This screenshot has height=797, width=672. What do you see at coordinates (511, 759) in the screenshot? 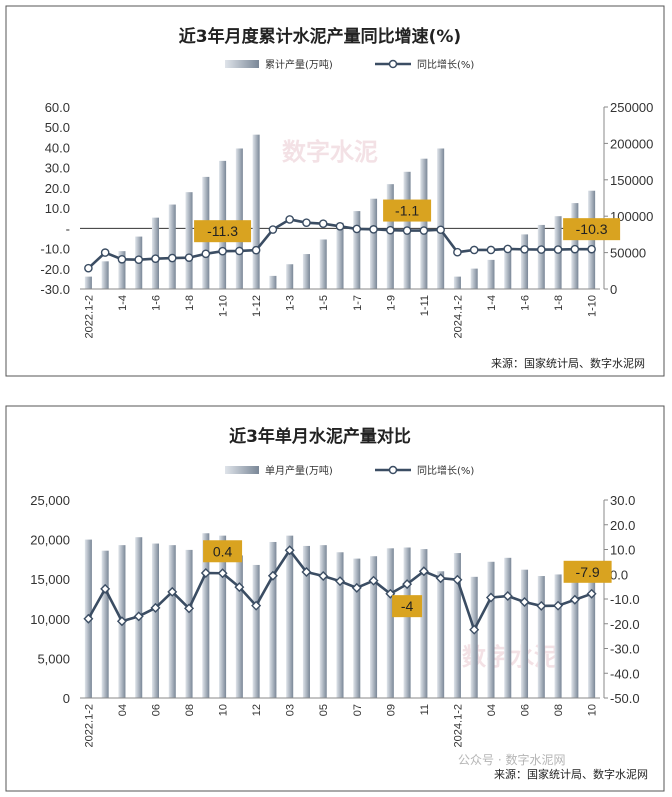
I see `footer-mark: 公众号 · 数字水泥网` at bounding box center [511, 759].